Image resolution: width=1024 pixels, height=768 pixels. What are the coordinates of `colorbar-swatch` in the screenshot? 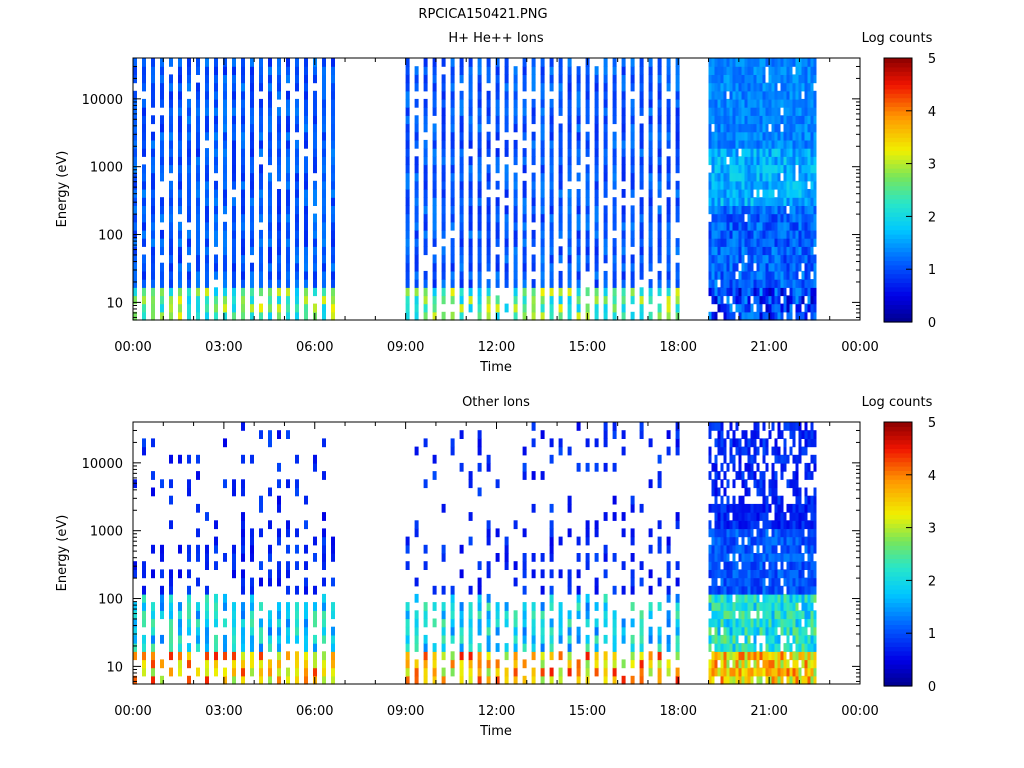 It's located at (898, 429).